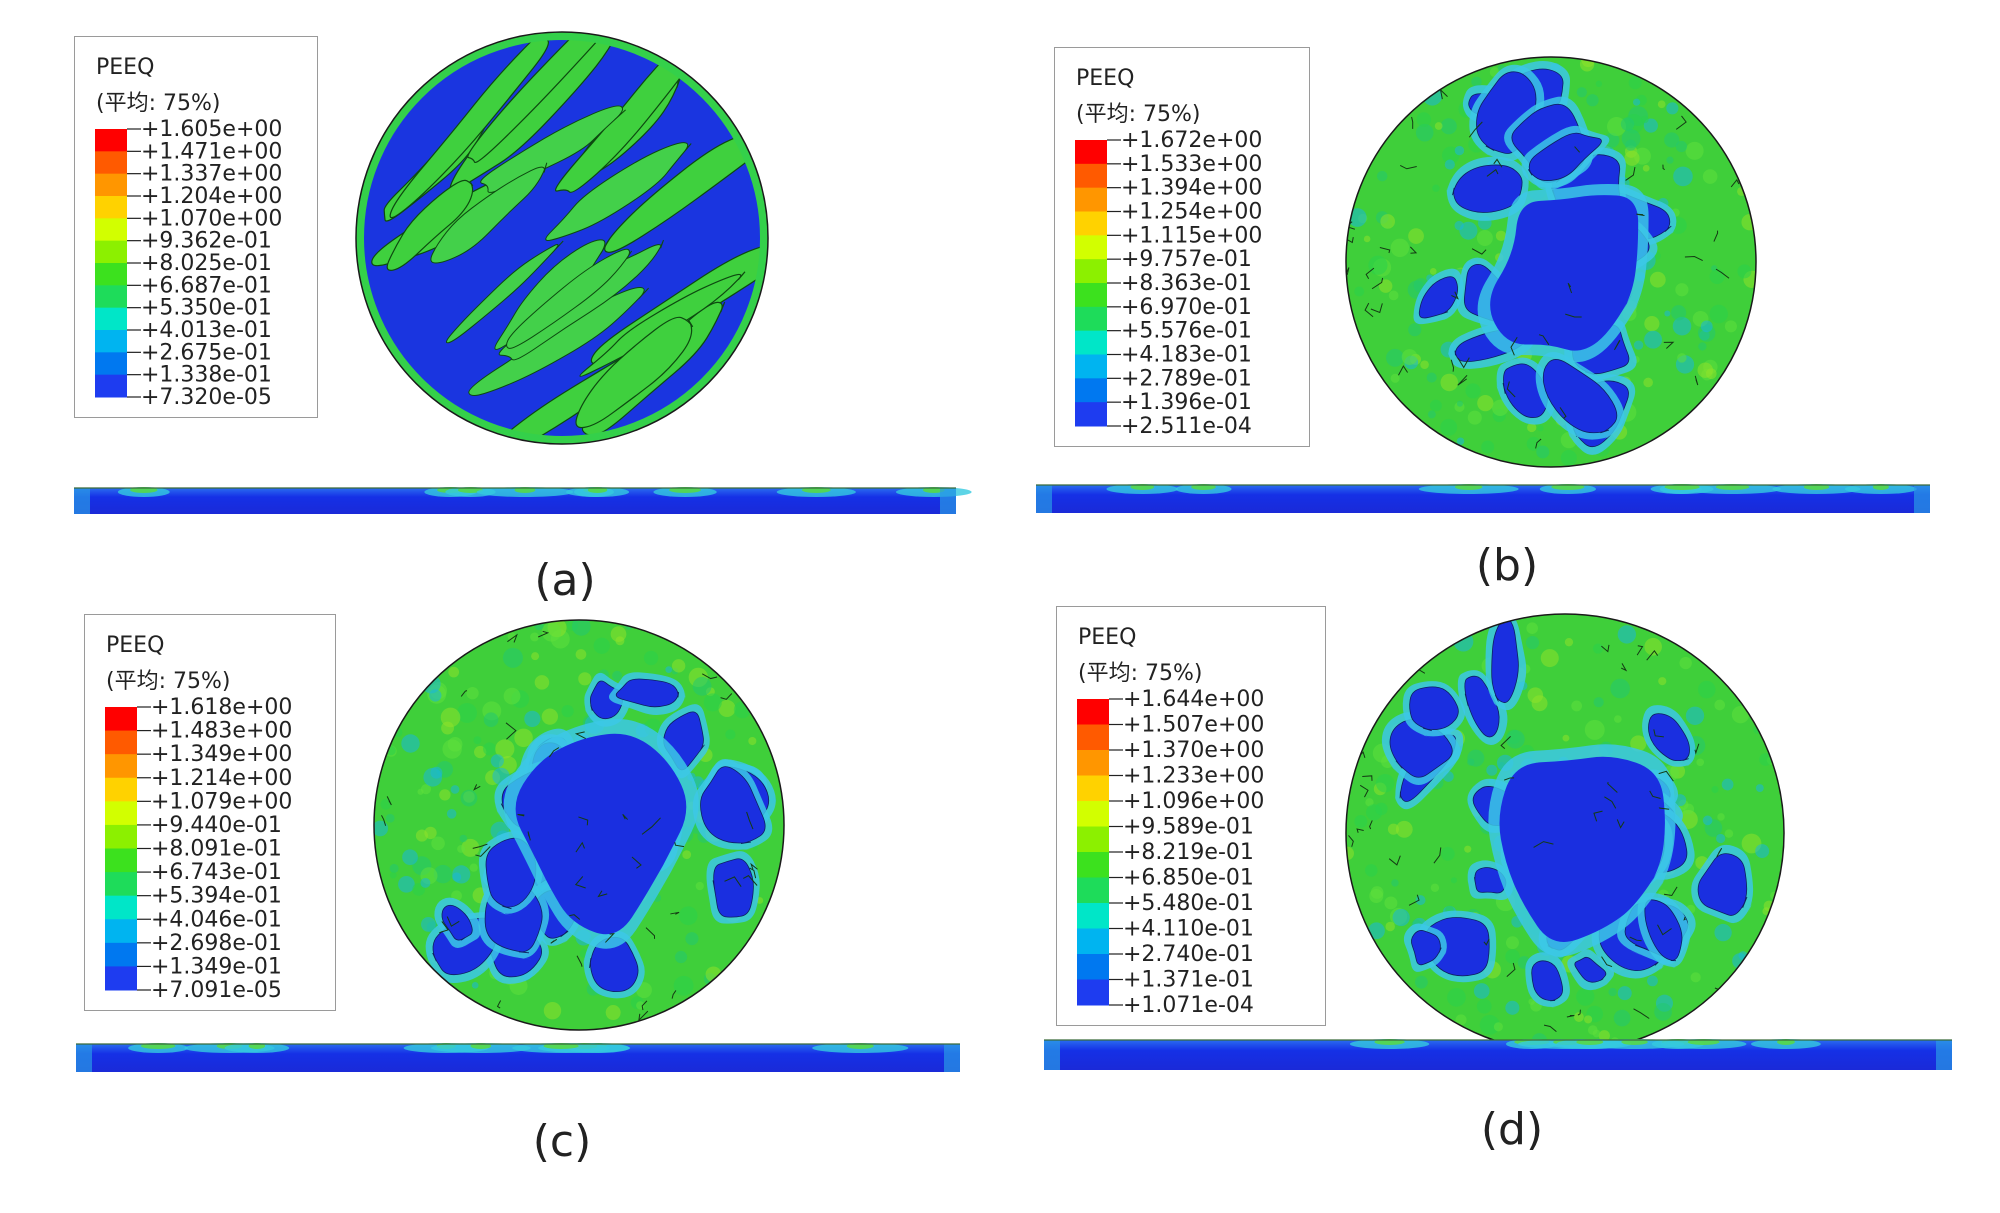  Describe the element at coordinates (1188, 903) in the screenshot. I see `legend-value: +5.480e-01` at that location.